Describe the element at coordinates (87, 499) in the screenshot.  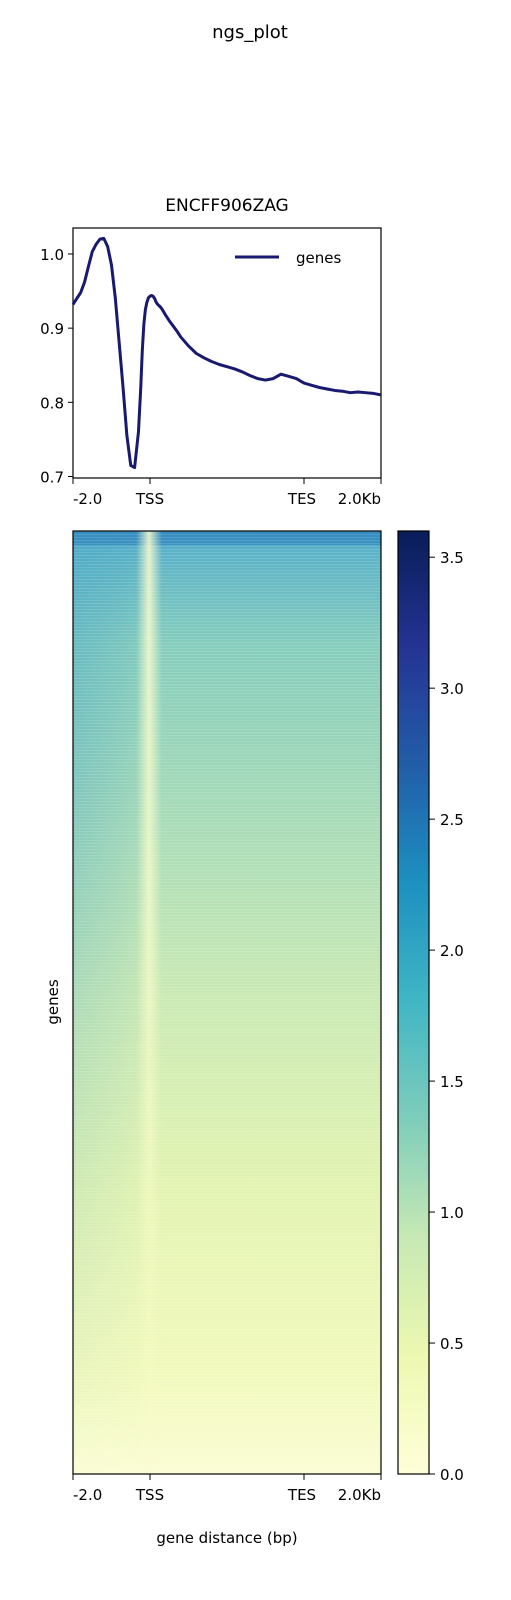
I see `profile-x-tick-label: -2.0` at that location.